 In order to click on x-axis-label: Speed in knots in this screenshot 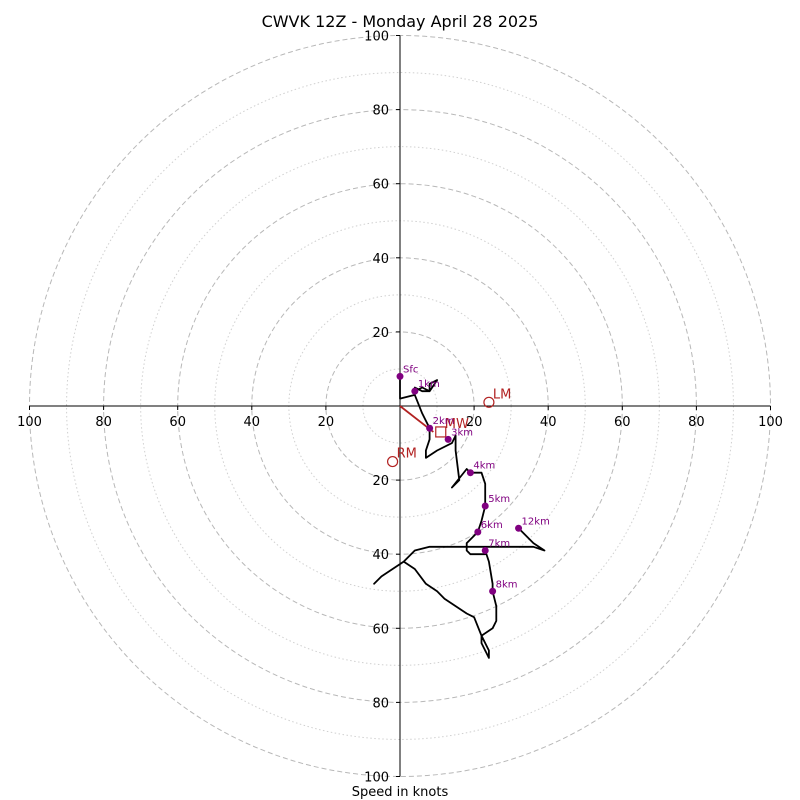, I will do `click(400, 792)`.